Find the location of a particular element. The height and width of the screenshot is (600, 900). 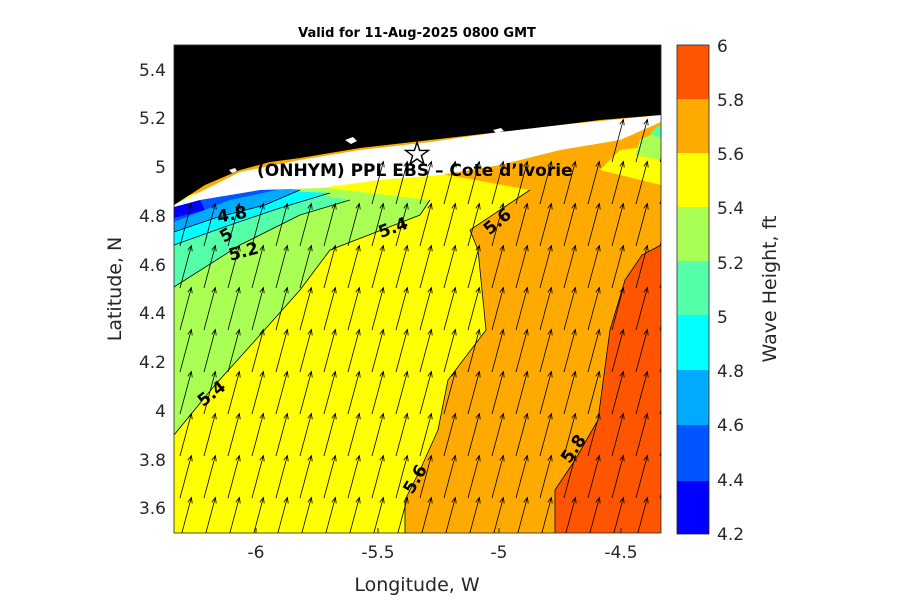

y-axis-label: Latitude, N is located at coordinates (115, 289).